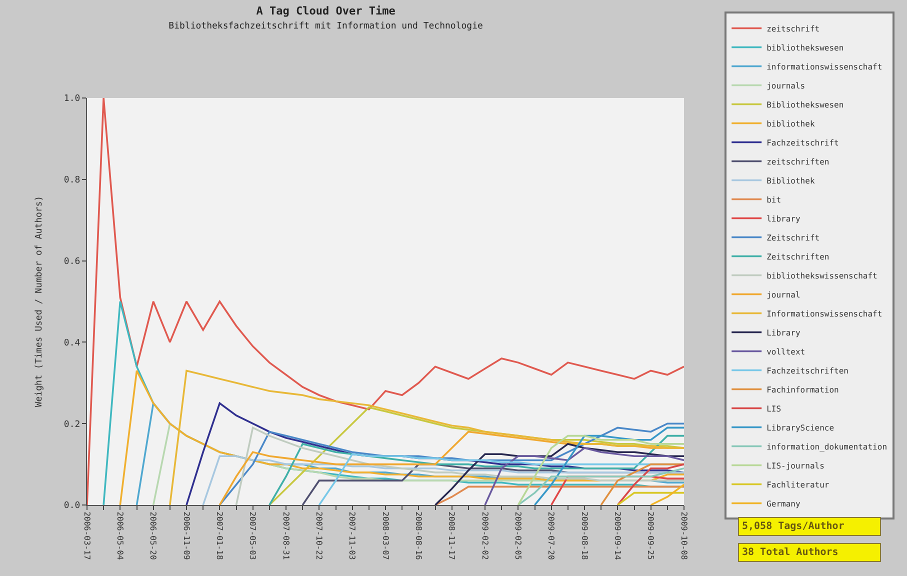  Describe the element at coordinates (617, 536) in the screenshot. I see `x-tick-label: 2009-09-14` at that location.